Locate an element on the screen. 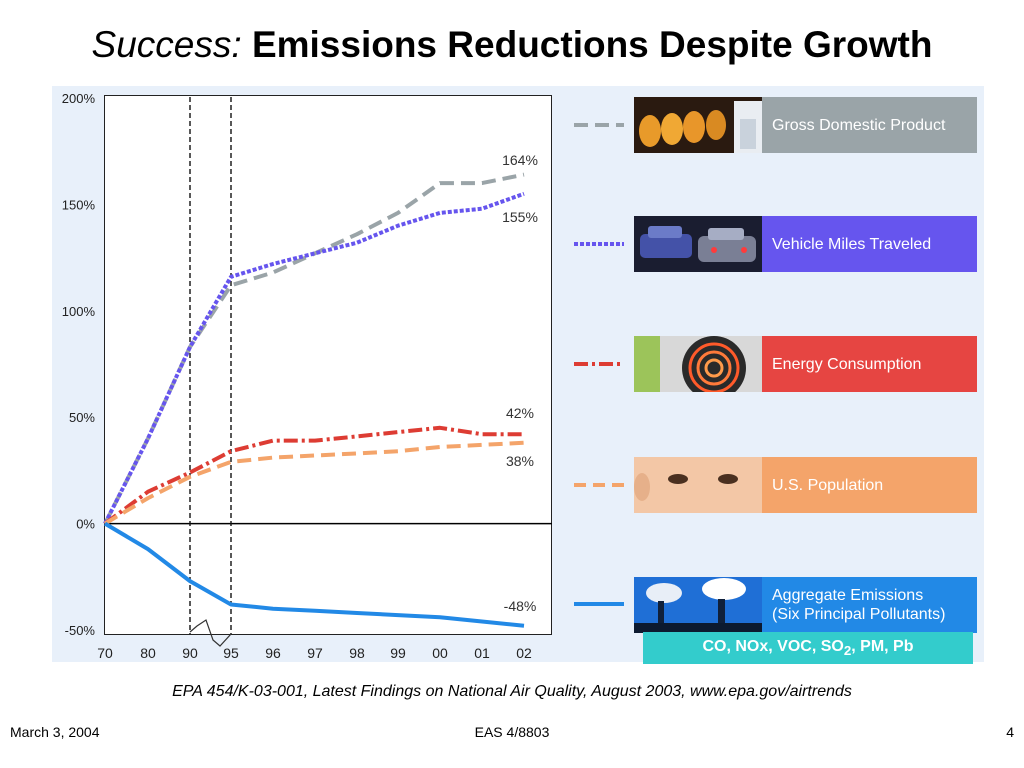  legend-item-population: U.S. Population is located at coordinates (805, 485).